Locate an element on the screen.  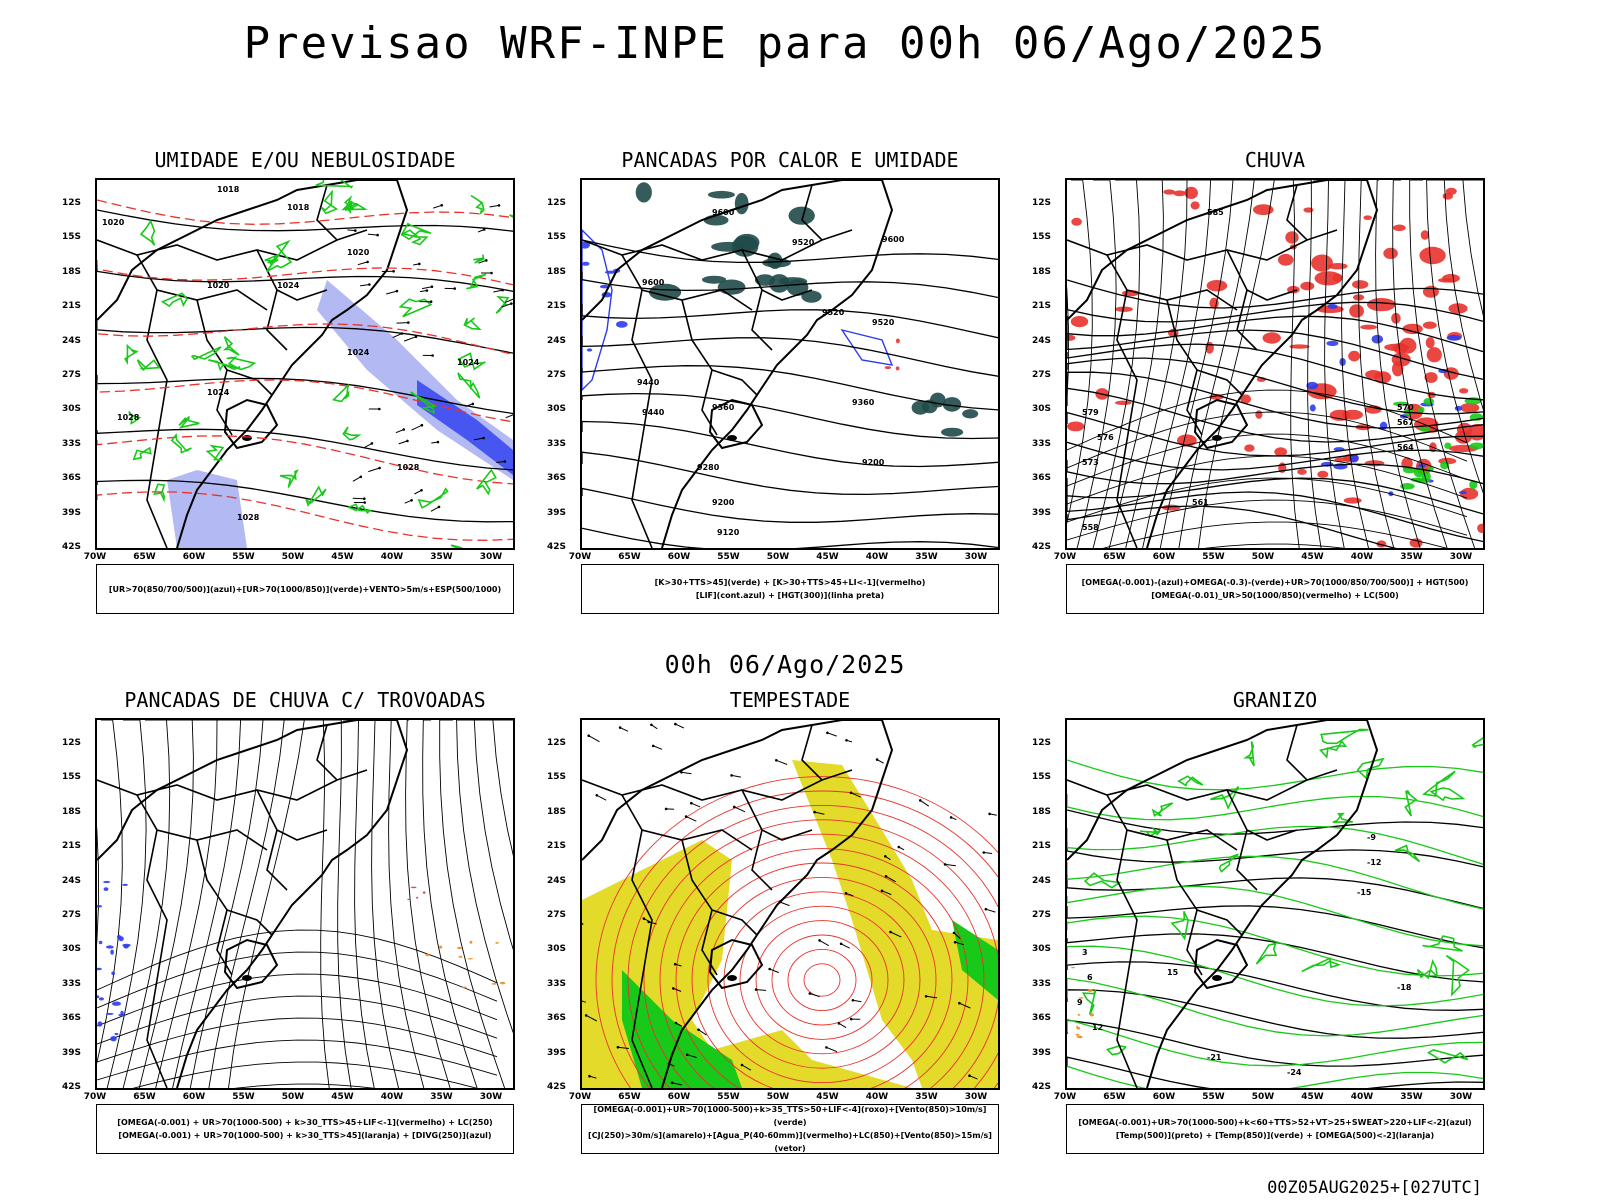
longitude-tick-label: 60W is located at coordinates (679, 1097).